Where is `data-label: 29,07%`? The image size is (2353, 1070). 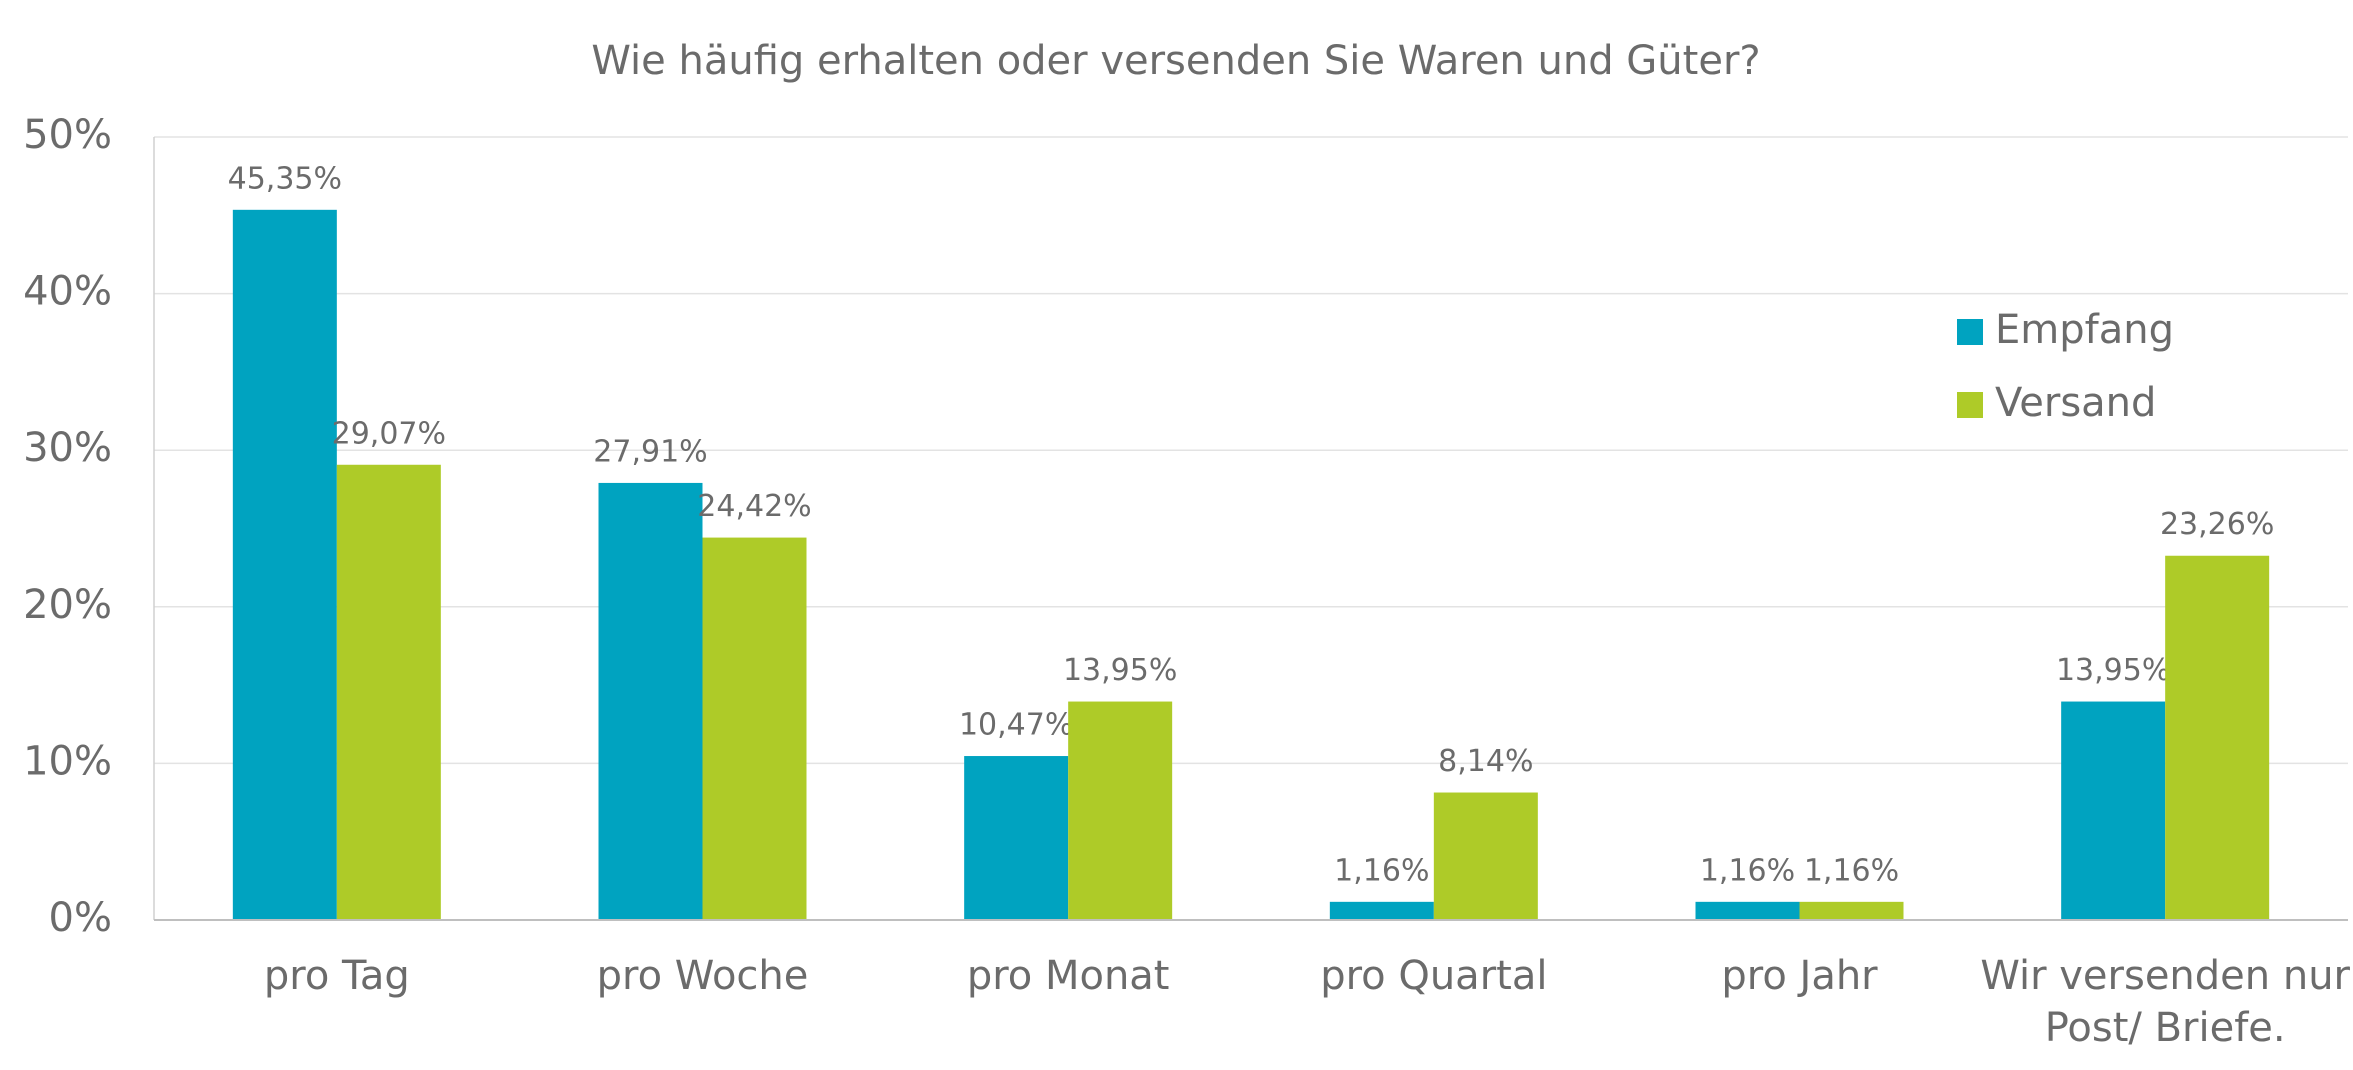 data-label: 29,07% is located at coordinates (389, 433).